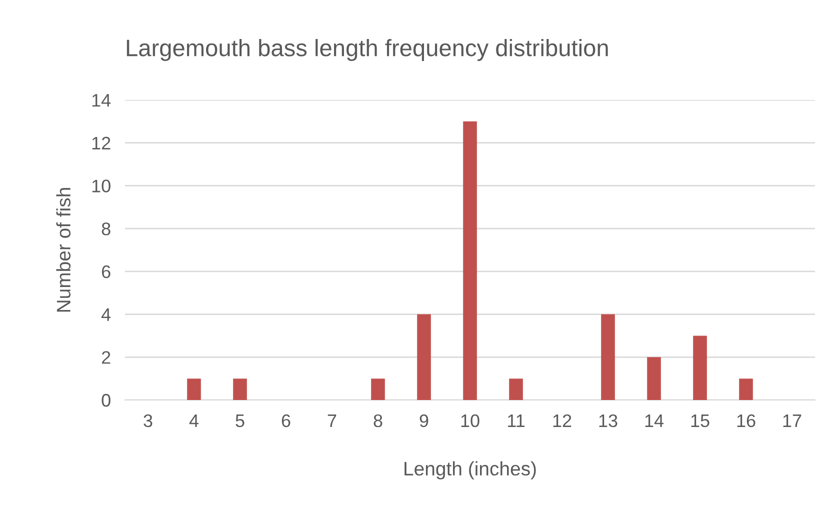 This screenshot has width=837, height=508. I want to click on x-tick-label: 8, so click(378, 421).